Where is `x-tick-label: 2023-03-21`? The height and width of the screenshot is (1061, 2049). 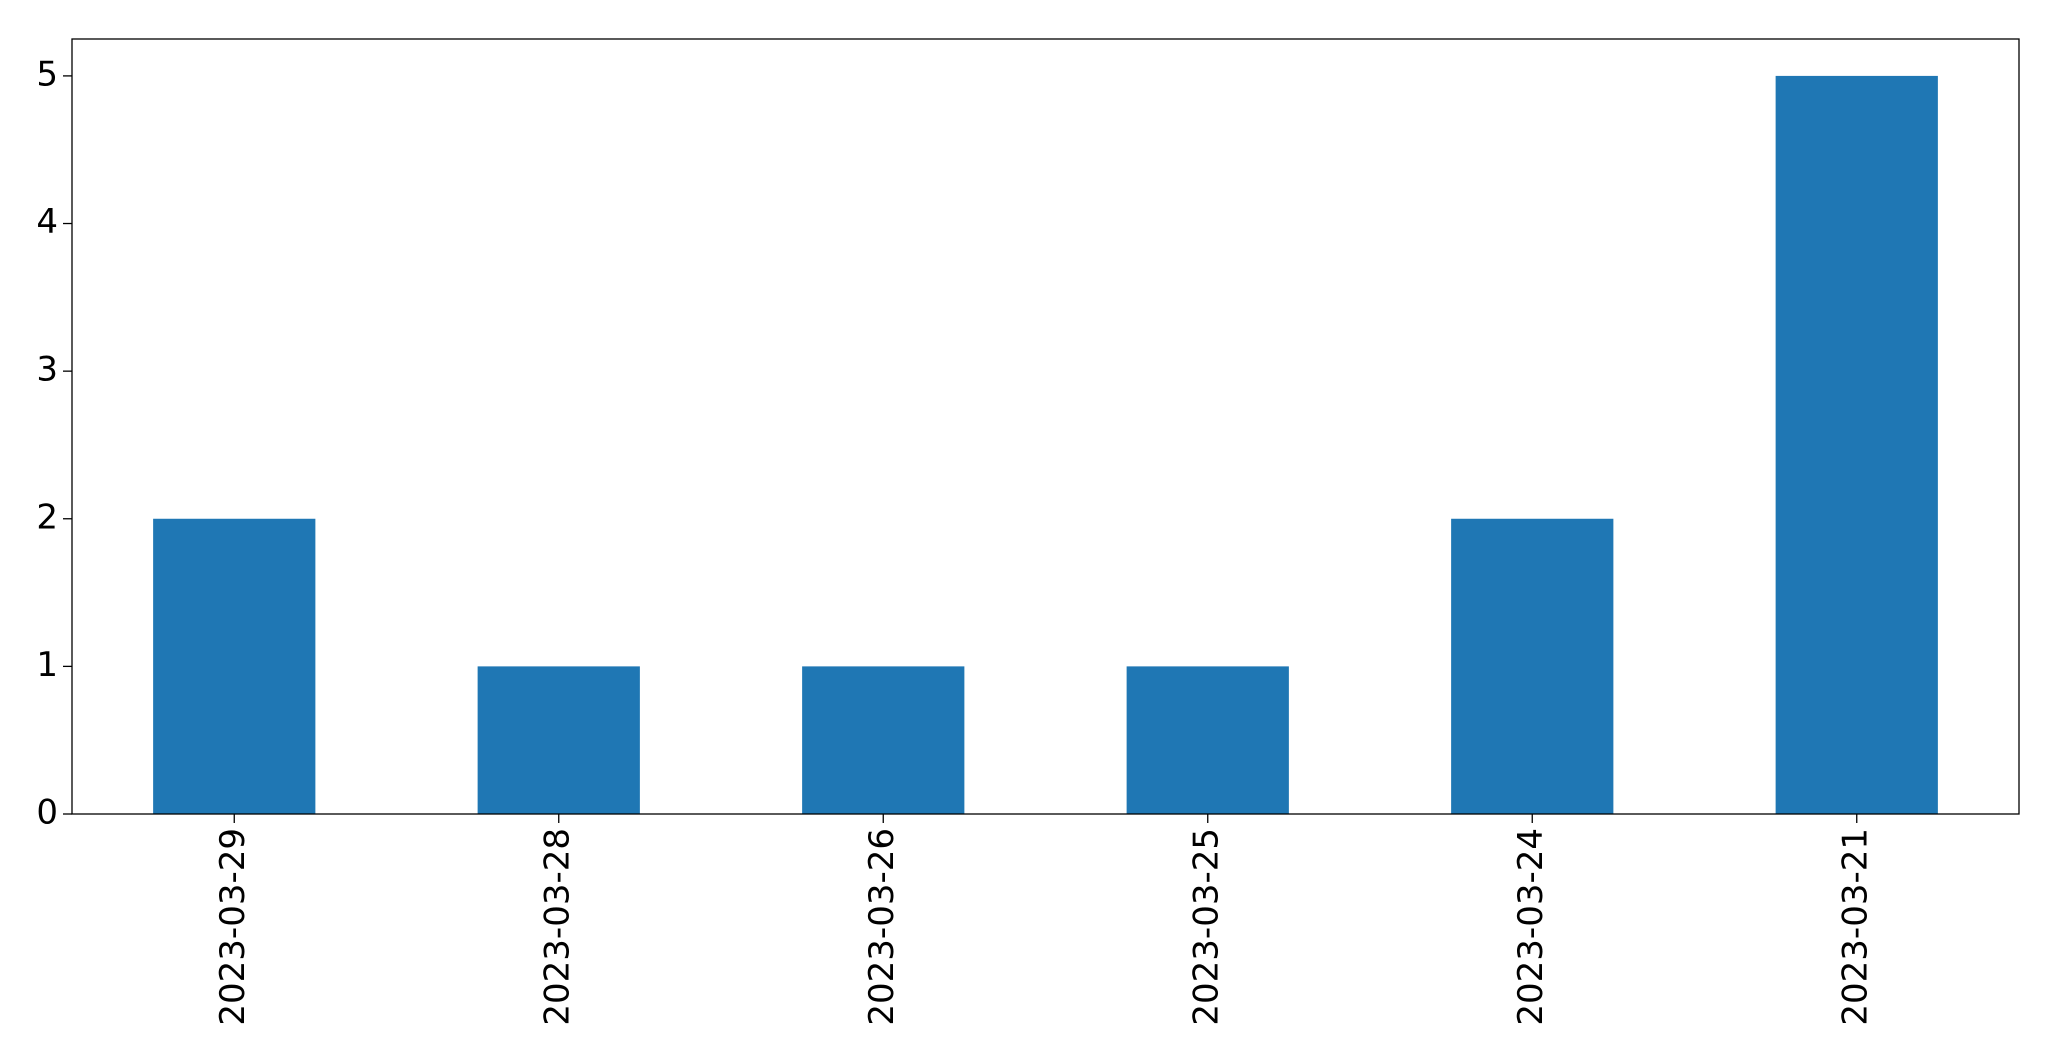 x-tick-label: 2023-03-21 is located at coordinates (1855, 927).